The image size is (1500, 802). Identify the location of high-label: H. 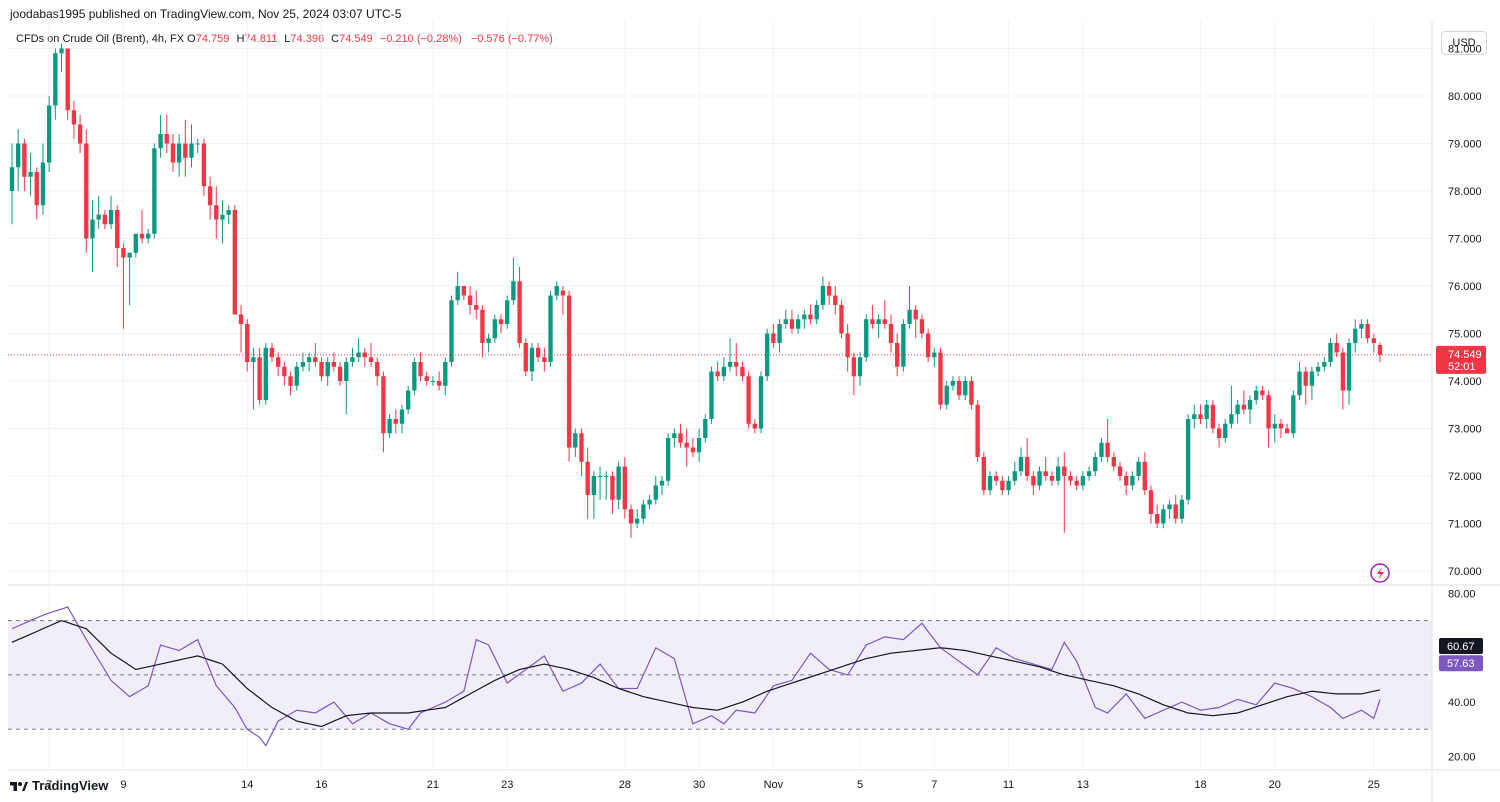
(240, 39).